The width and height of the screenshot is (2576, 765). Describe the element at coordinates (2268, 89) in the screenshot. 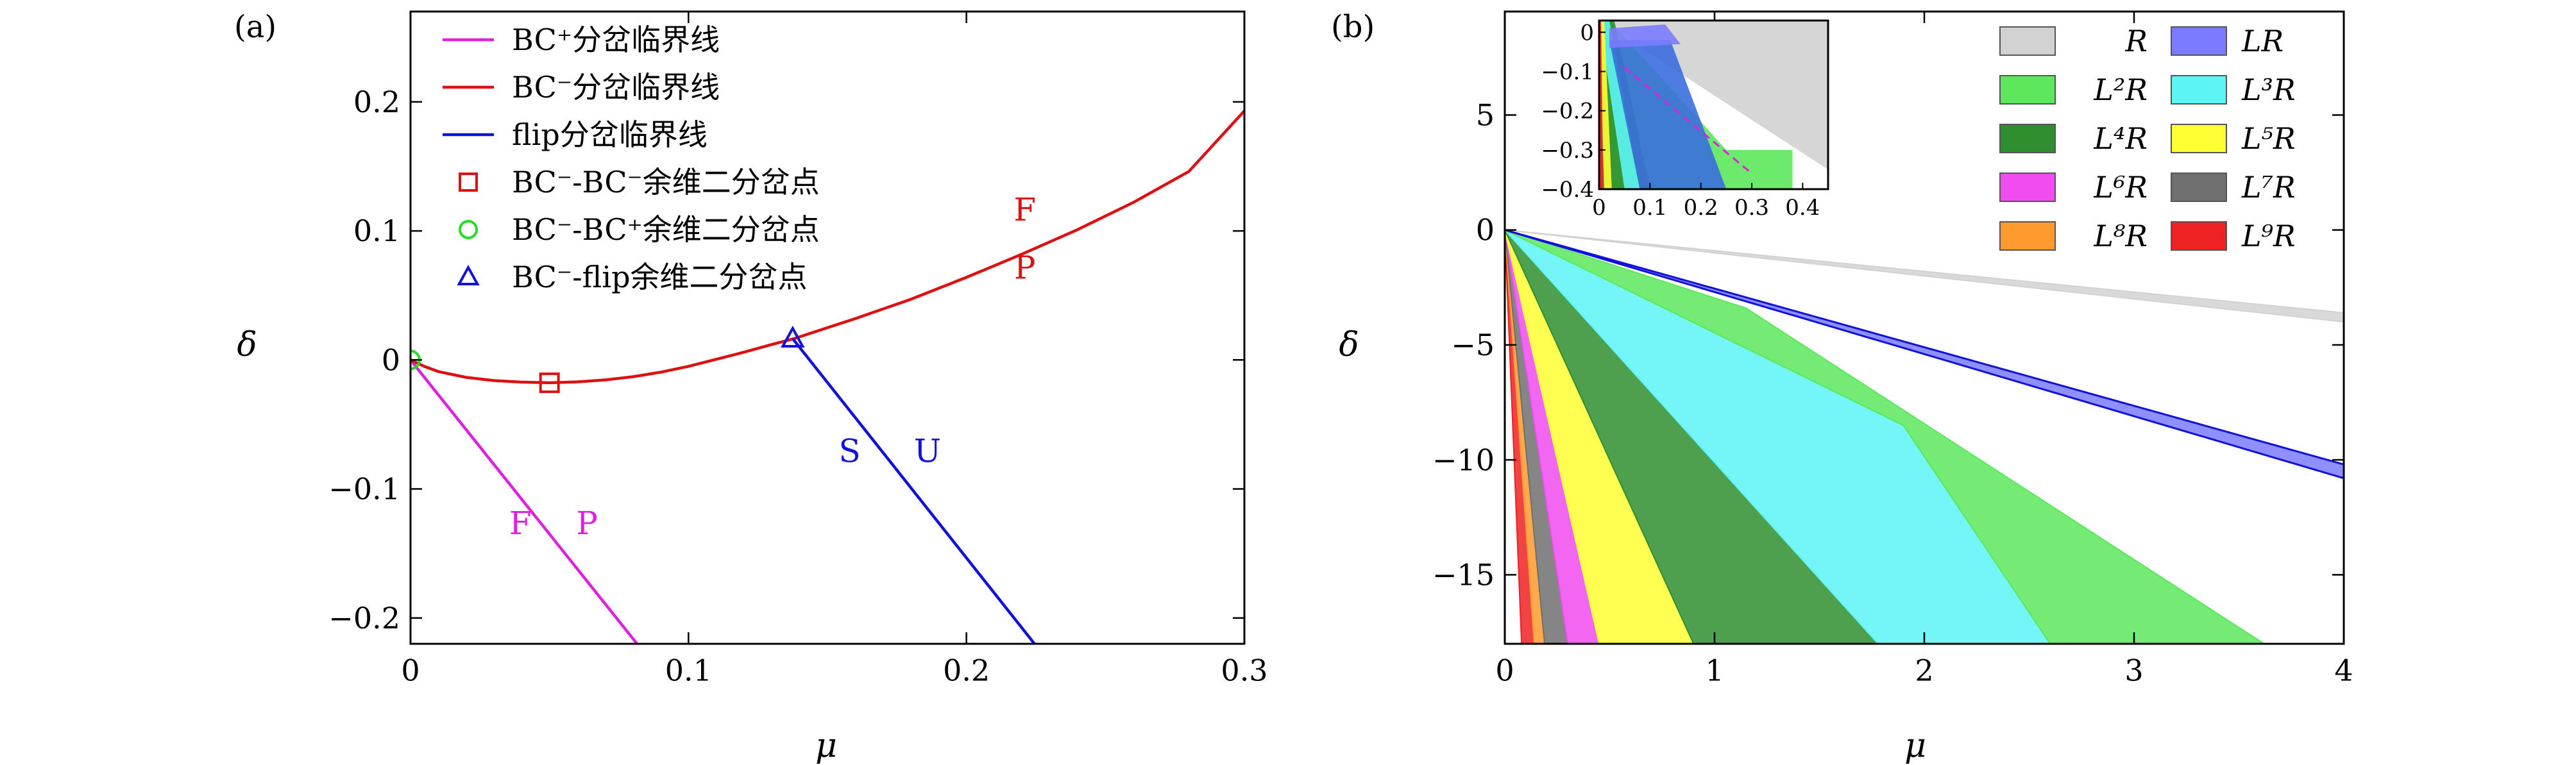

I see `legend-b-label-3: L³R` at that location.